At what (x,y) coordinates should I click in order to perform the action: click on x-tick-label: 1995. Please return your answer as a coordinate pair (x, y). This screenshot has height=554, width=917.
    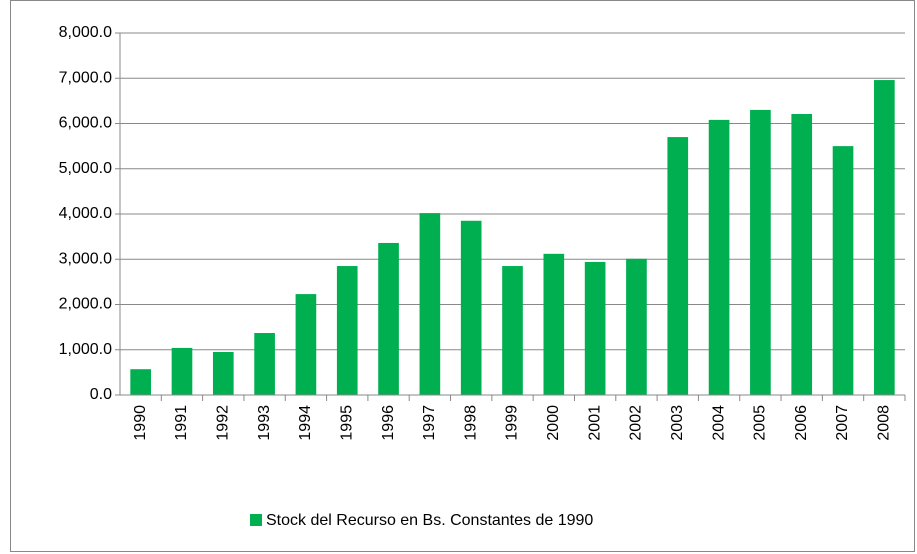
    Looking at the image, I should click on (346, 423).